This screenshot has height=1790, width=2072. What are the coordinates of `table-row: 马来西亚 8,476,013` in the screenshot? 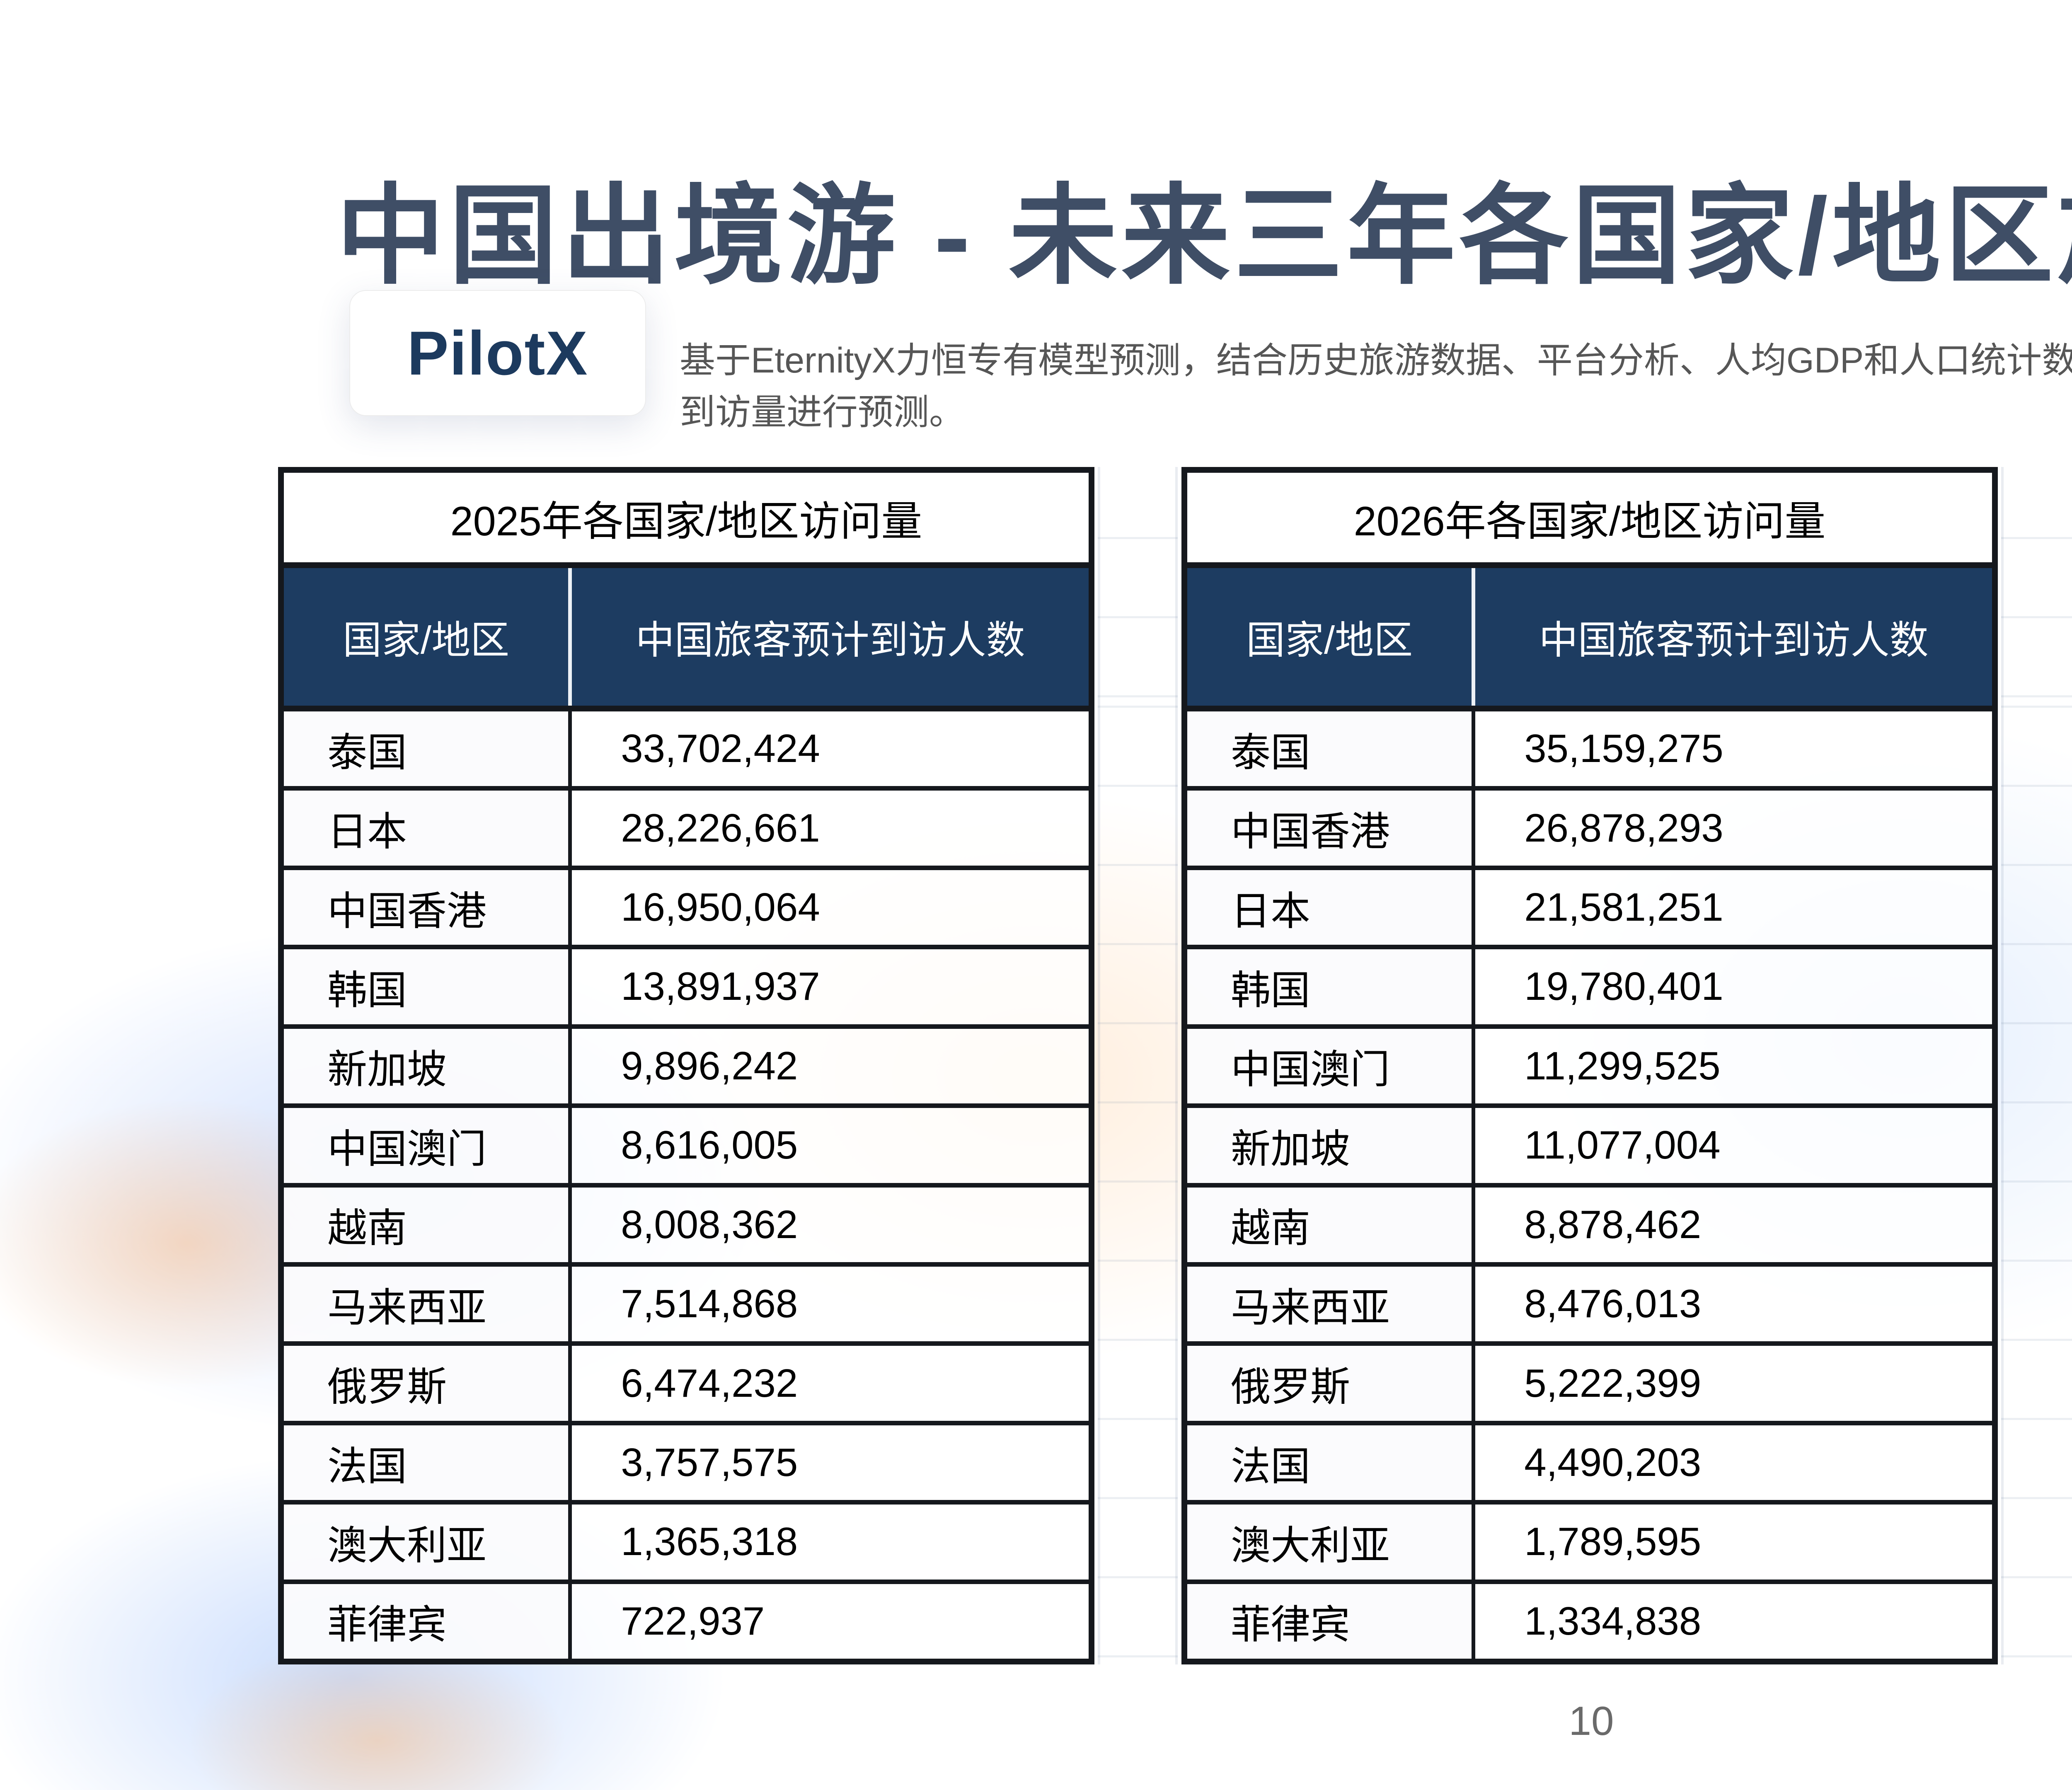 It's located at (1589, 1302).